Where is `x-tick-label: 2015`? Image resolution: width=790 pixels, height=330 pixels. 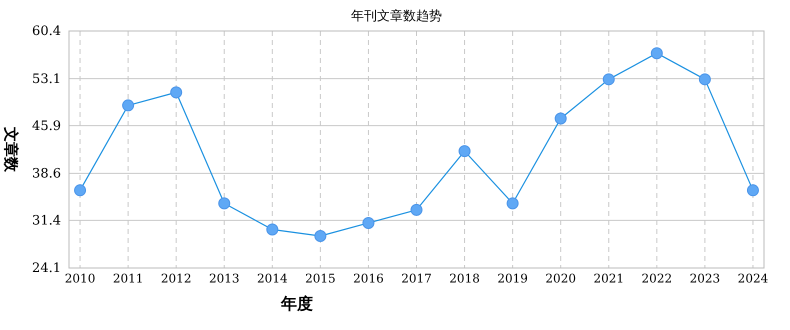 x-tick-label: 2015 is located at coordinates (320, 279).